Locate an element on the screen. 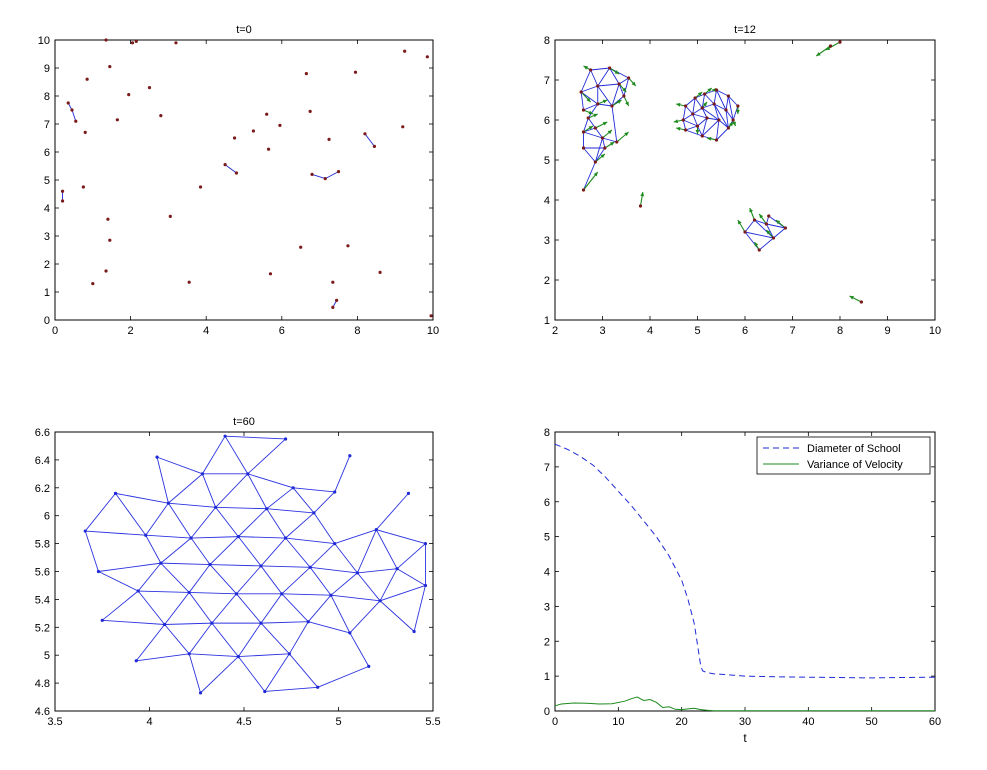 This screenshot has width=987, height=770. x-tick-label: 10 is located at coordinates (618, 722).